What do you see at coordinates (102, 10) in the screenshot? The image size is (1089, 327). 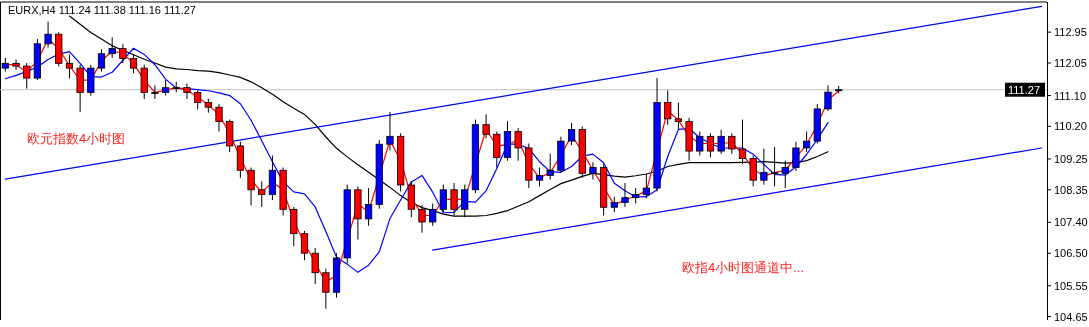 I see `chart-title: EURX,H4 111.24 111.38 111.16 111.27` at bounding box center [102, 10].